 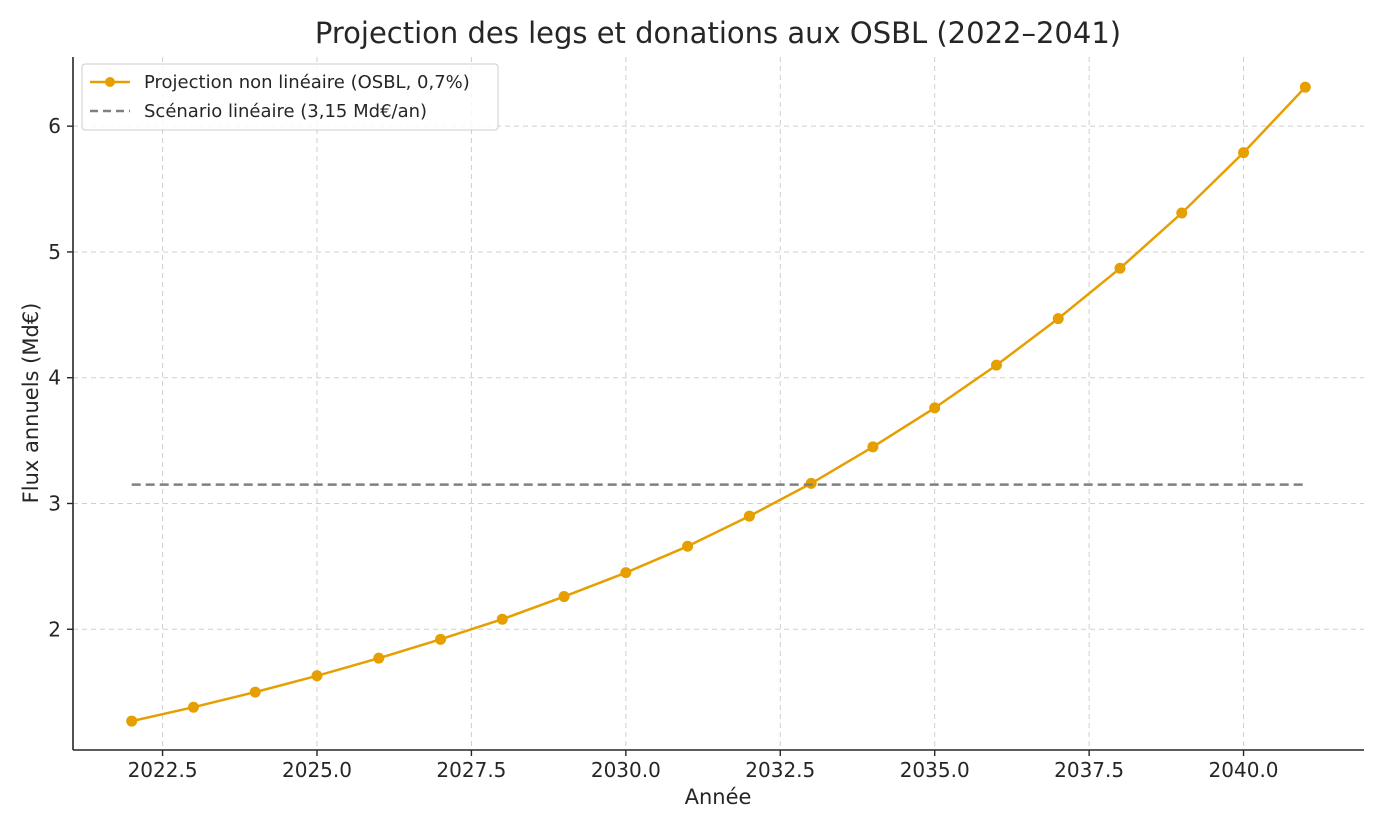 I want to click on y-tick-label-1: 3, so click(x=54, y=503).